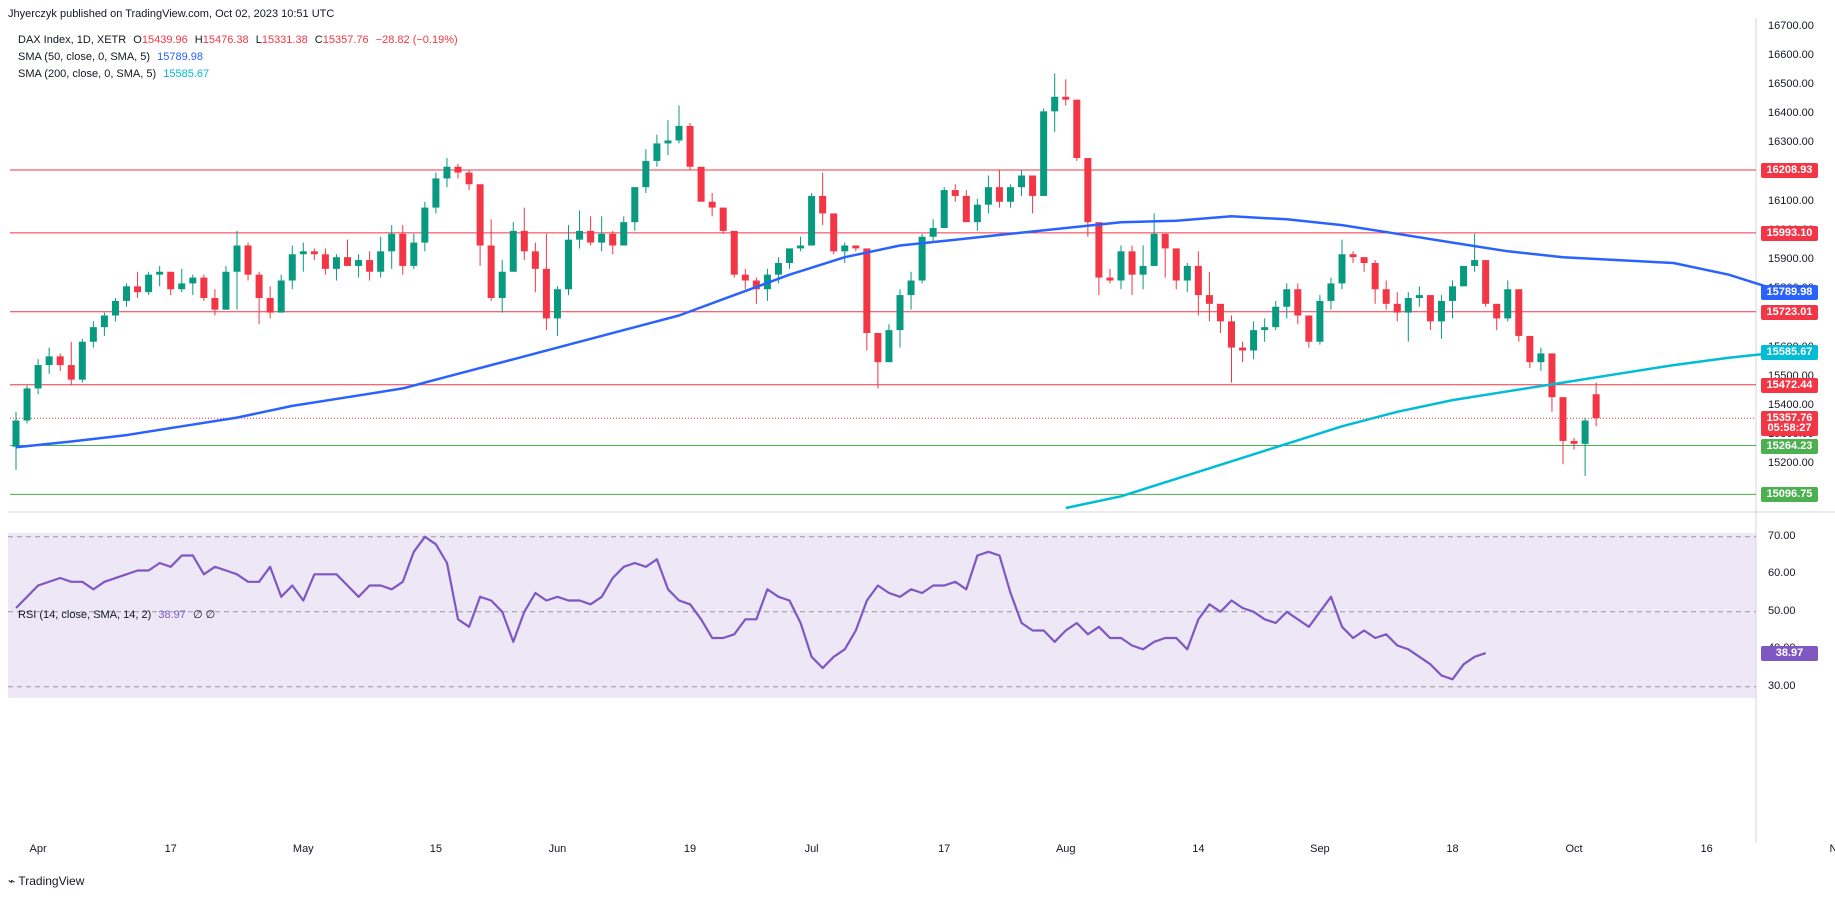 This screenshot has height=901, width=1835. What do you see at coordinates (284, 40) in the screenshot?
I see `low-value: 15331.38` at bounding box center [284, 40].